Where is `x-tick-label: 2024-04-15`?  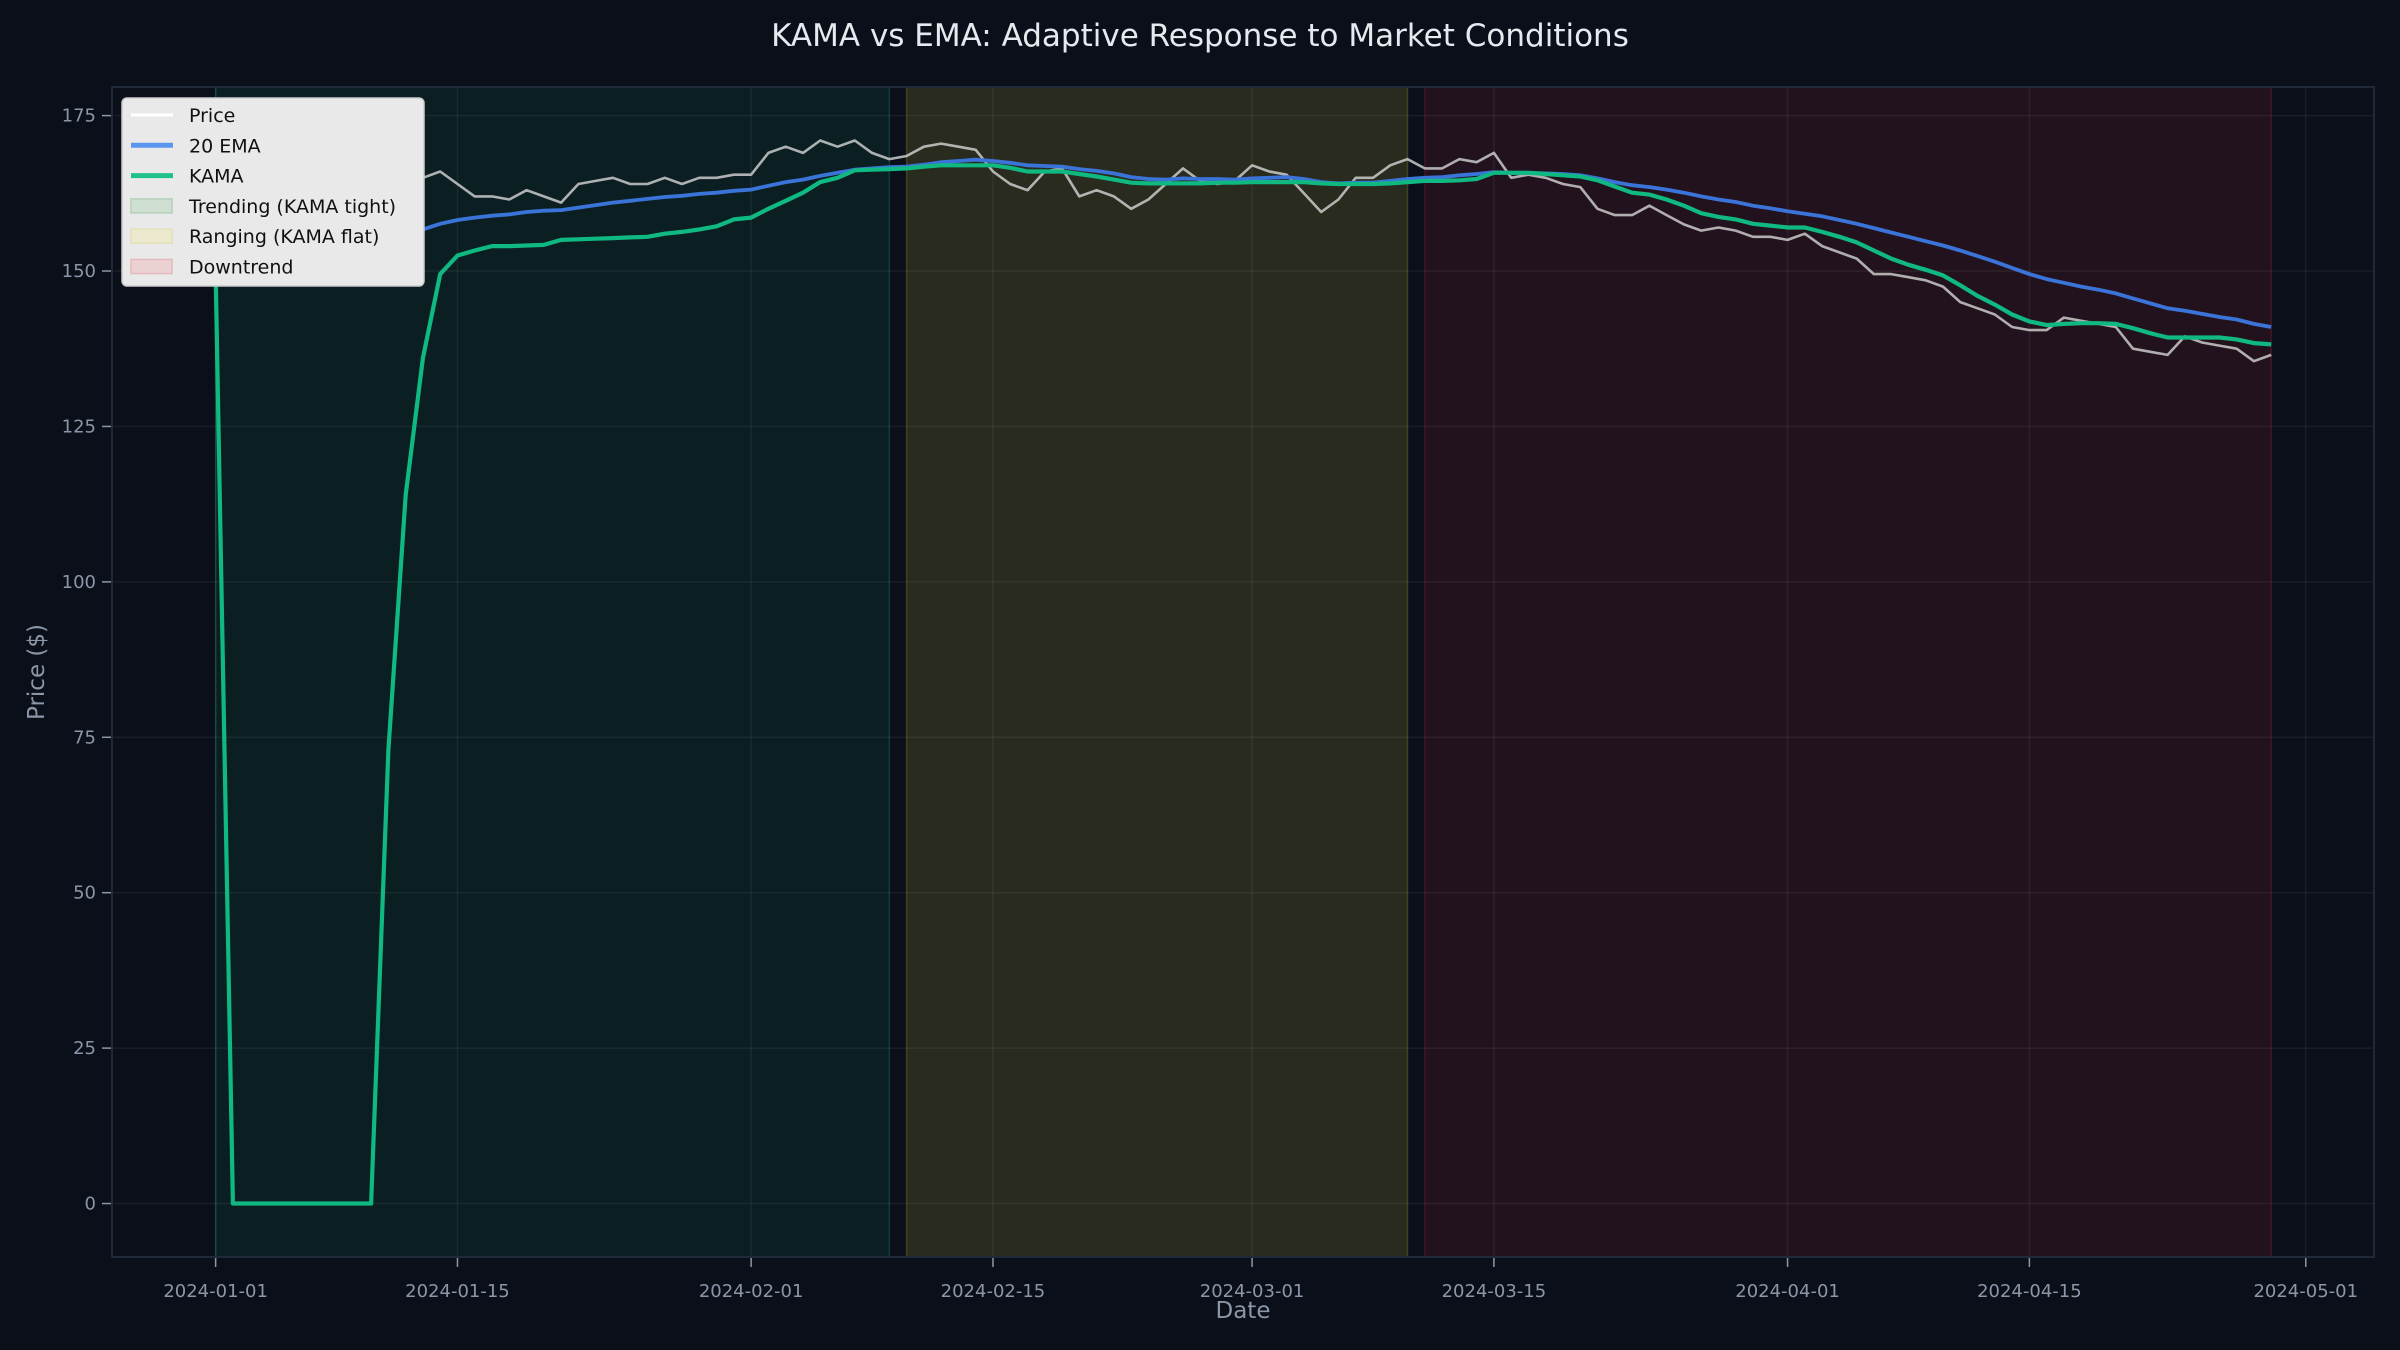 x-tick-label: 2024-04-15 is located at coordinates (2029, 1291).